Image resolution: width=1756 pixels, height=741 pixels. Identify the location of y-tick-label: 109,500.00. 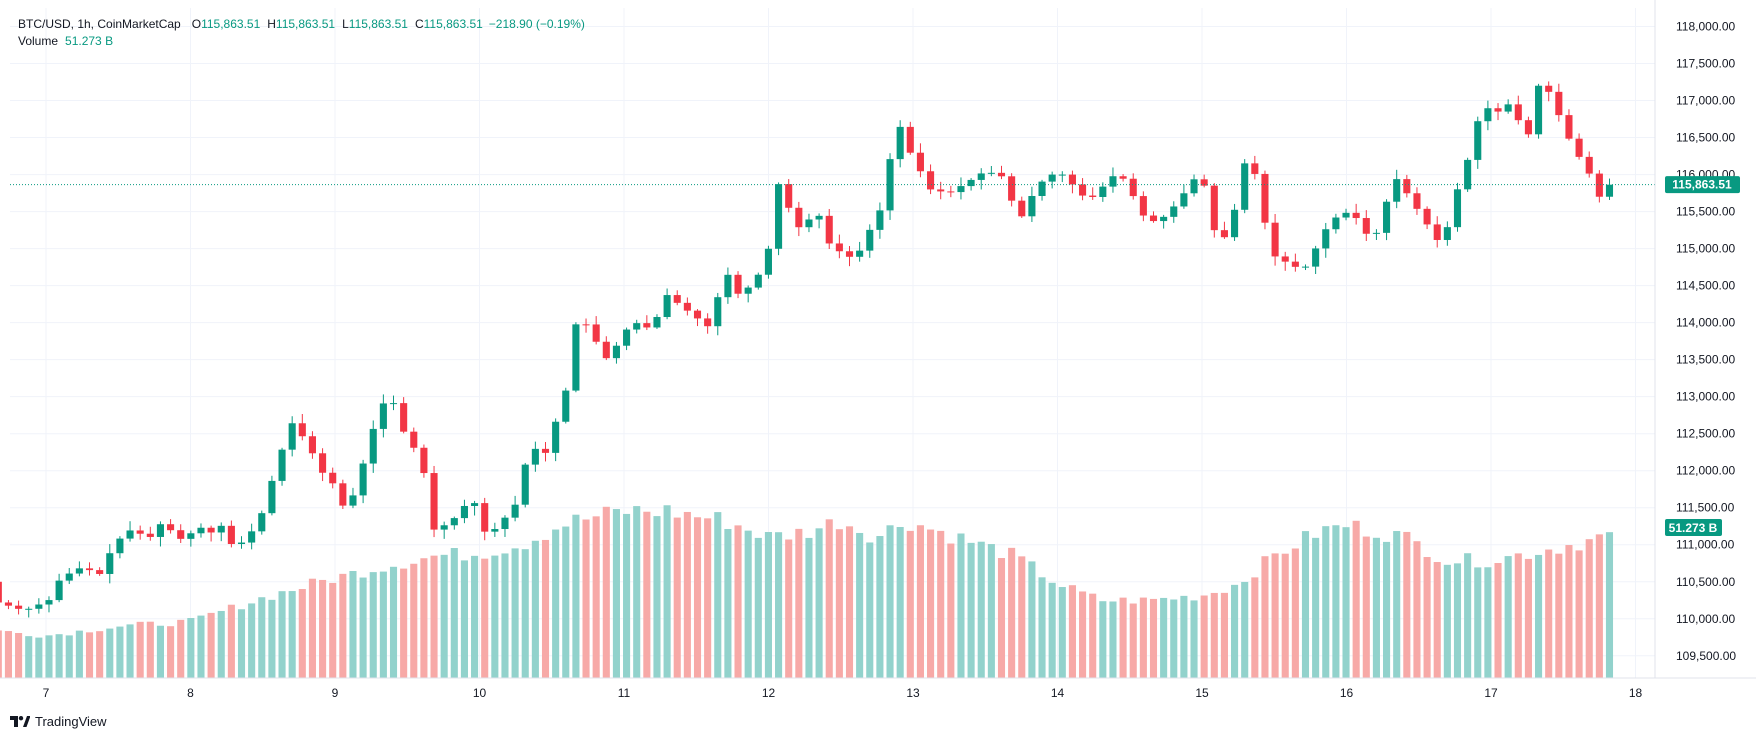
(1706, 656).